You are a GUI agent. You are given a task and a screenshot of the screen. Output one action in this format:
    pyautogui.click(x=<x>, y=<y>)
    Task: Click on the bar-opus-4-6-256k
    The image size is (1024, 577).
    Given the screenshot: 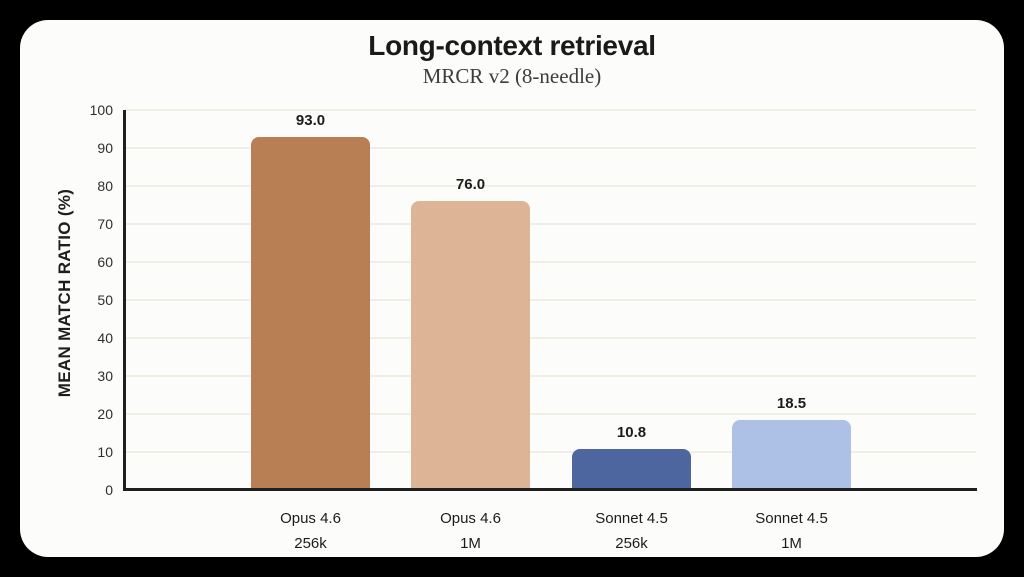 What is the action you would take?
    pyautogui.click(x=310, y=313)
    